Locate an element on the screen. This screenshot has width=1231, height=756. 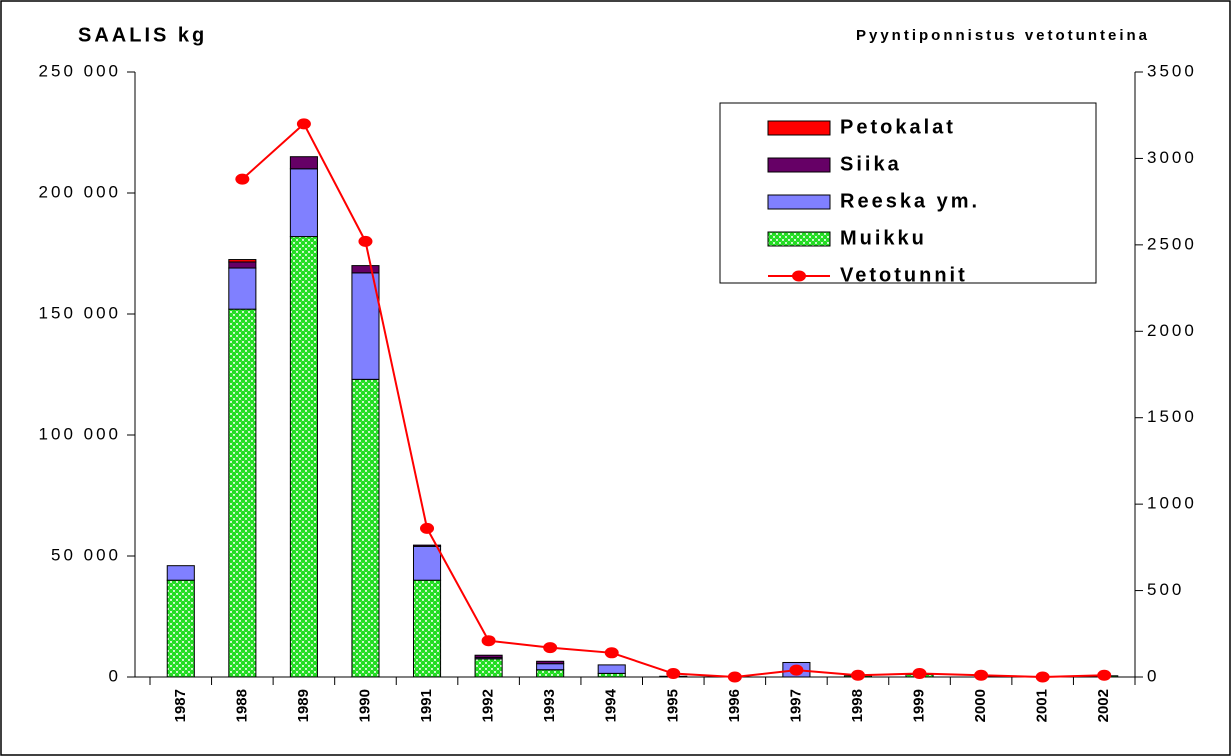
x-tick-label: 1992 is located at coordinates (488, 705).